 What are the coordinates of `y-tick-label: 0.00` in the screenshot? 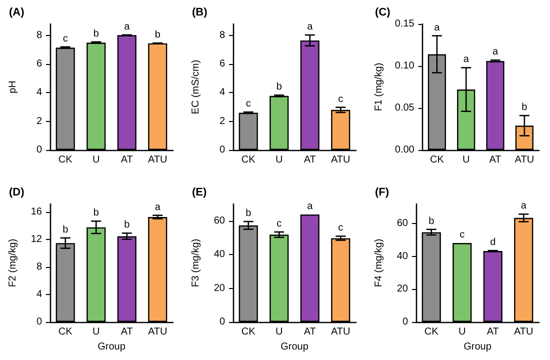 It's located at (404, 150).